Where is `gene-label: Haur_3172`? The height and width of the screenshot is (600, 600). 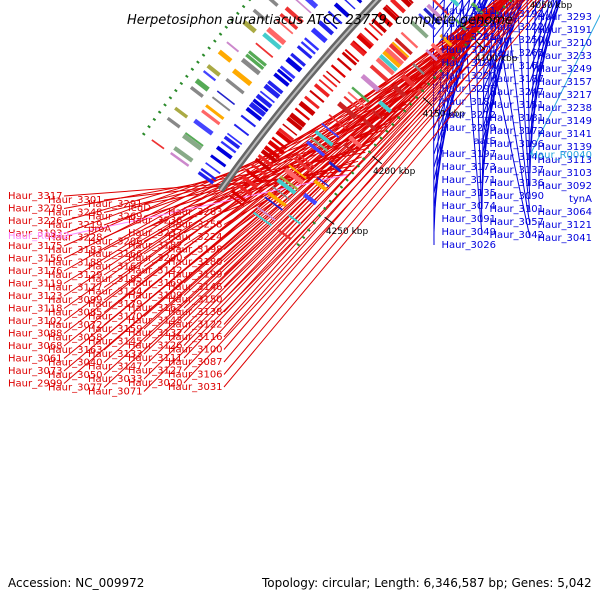
gene-label: Haur_3172 is located at coordinates (516, 131).